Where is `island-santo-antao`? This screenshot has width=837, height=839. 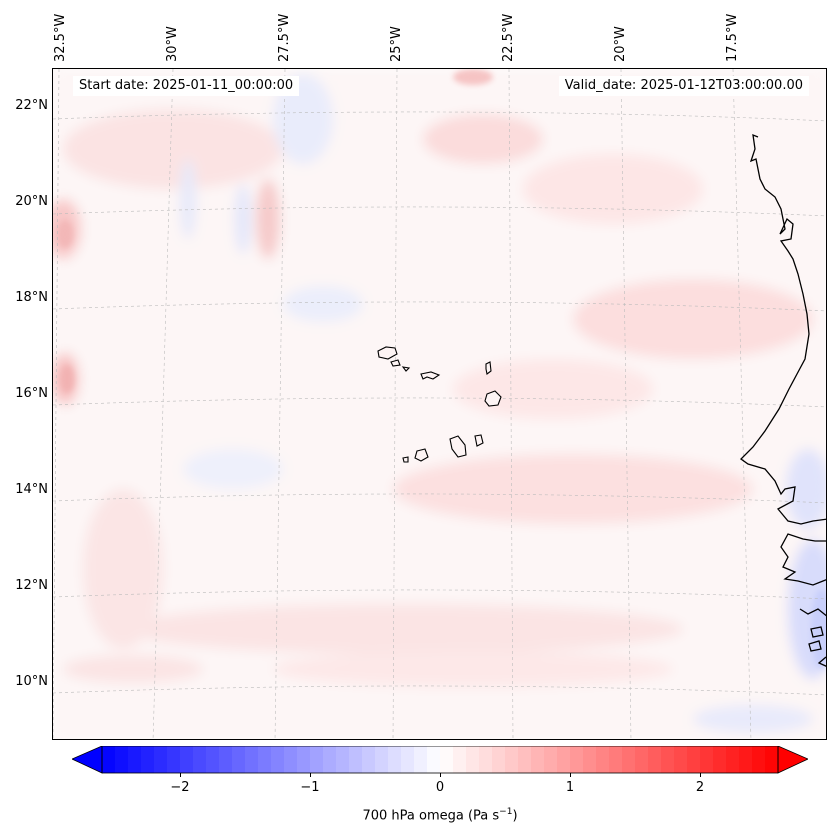 island-santo-antao is located at coordinates (387, 353).